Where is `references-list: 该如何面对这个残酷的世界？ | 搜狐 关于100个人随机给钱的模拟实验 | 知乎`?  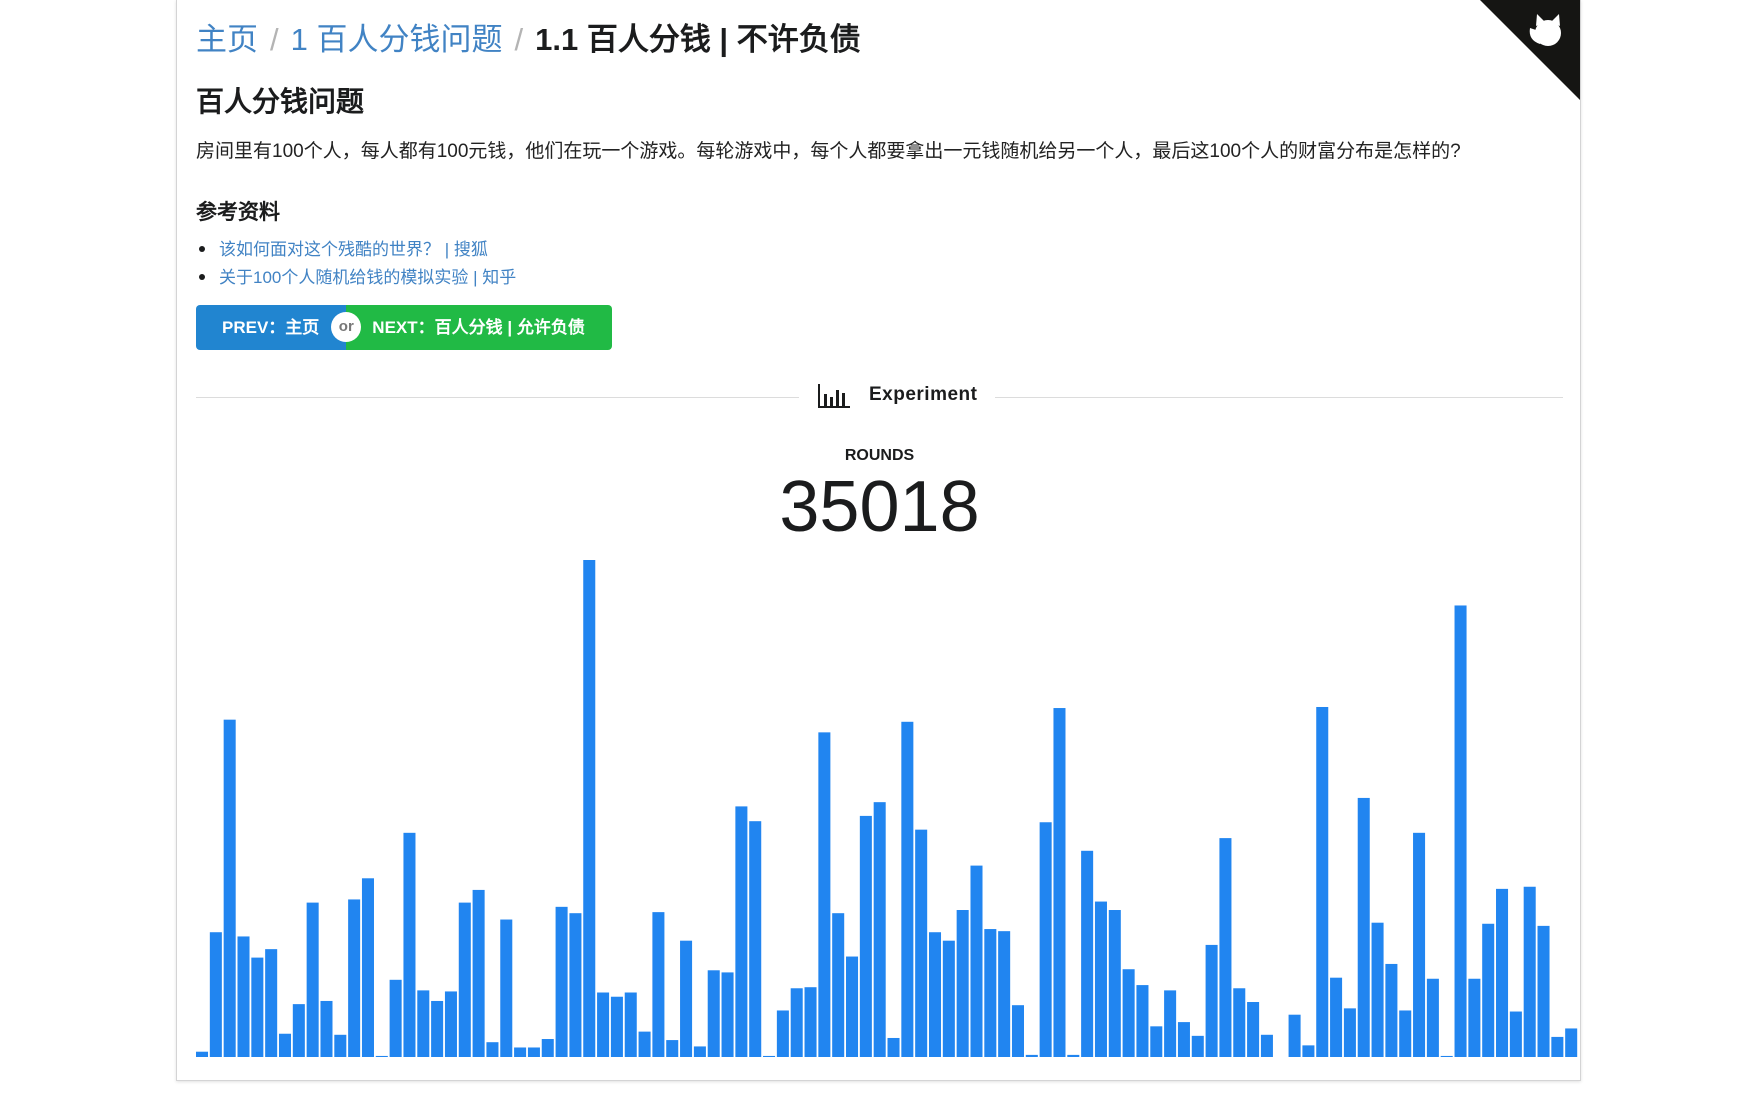 references-list: 该如何面对这个残酷的世界？ | 搜狐 关于100个人随机给钱的模拟实验 | 知乎 is located at coordinates (356, 264).